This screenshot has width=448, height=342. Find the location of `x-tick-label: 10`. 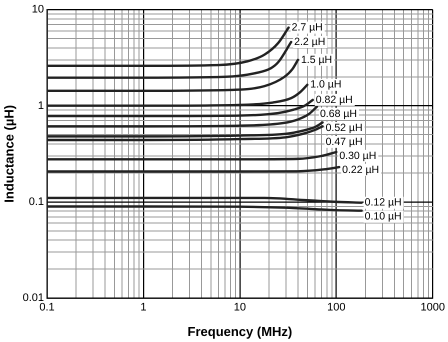

x-tick-label: 10 is located at coordinates (240, 308).